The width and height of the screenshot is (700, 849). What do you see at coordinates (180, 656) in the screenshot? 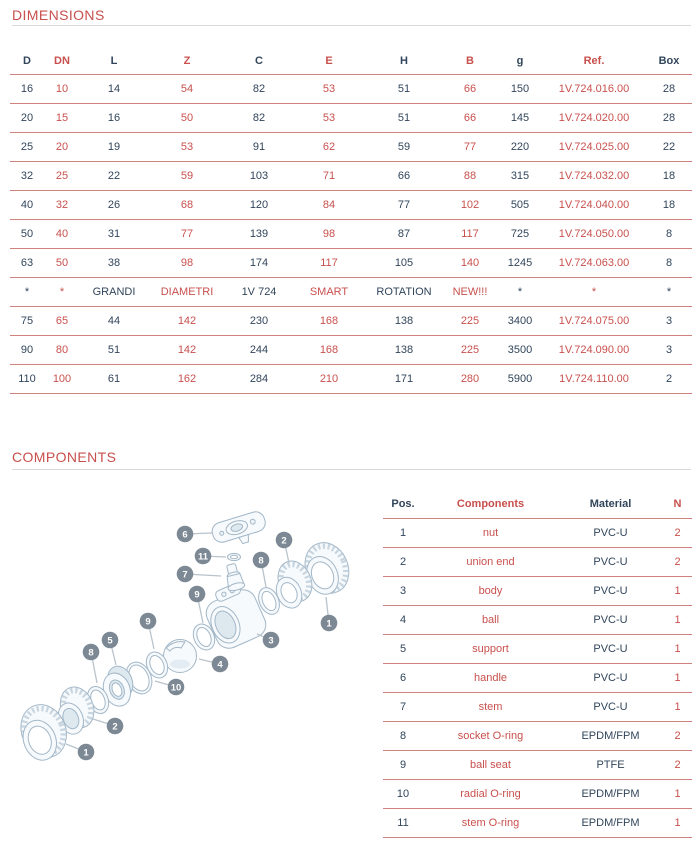
I see `ball-drawing` at bounding box center [180, 656].